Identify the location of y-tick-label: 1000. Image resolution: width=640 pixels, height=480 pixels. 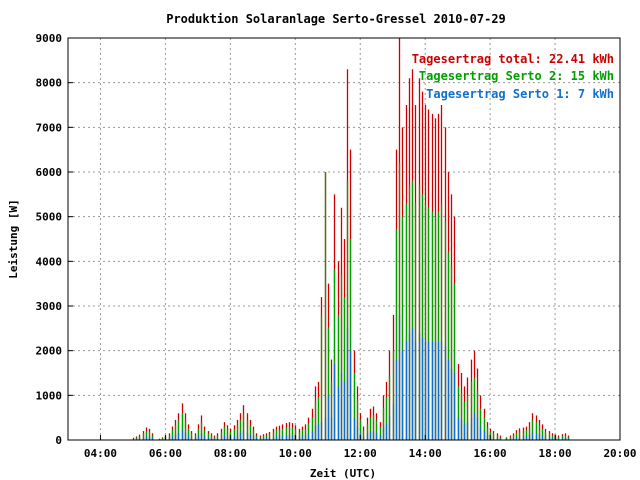
(49, 395).